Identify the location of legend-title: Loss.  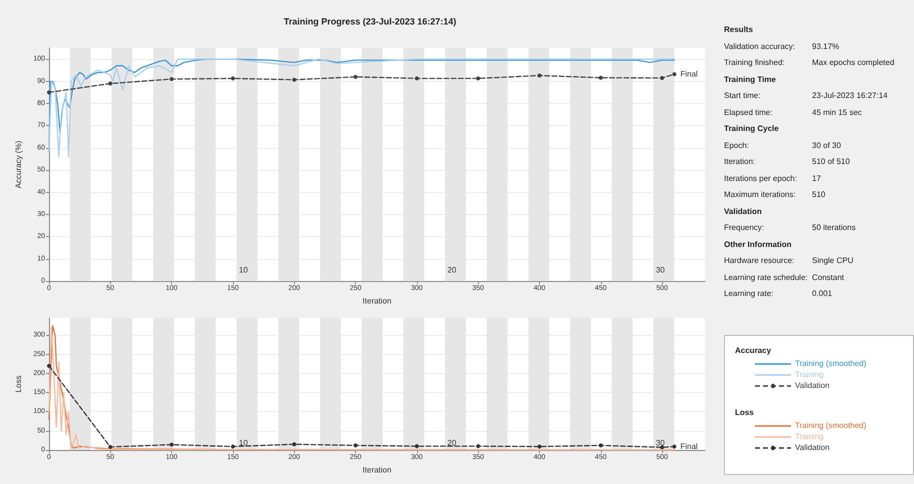
(745, 412).